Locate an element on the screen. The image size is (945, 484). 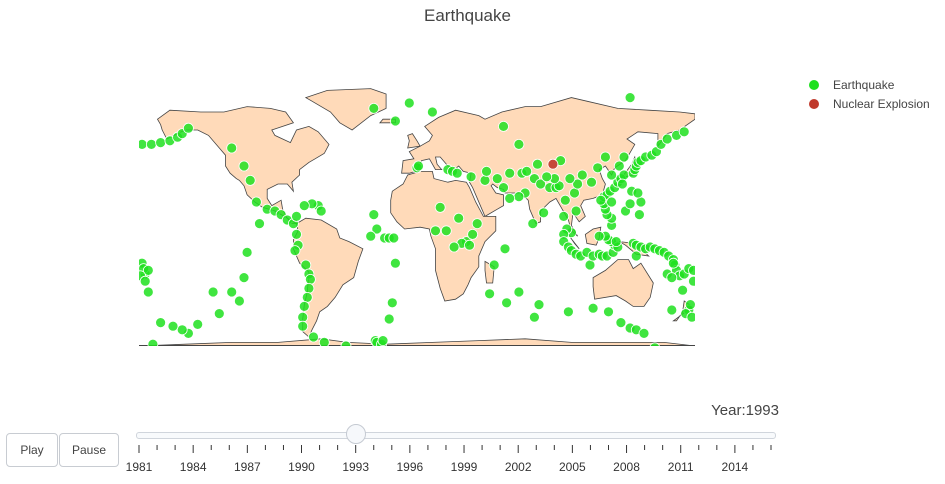
nuclear-explosion-point is located at coordinates (553, 164).